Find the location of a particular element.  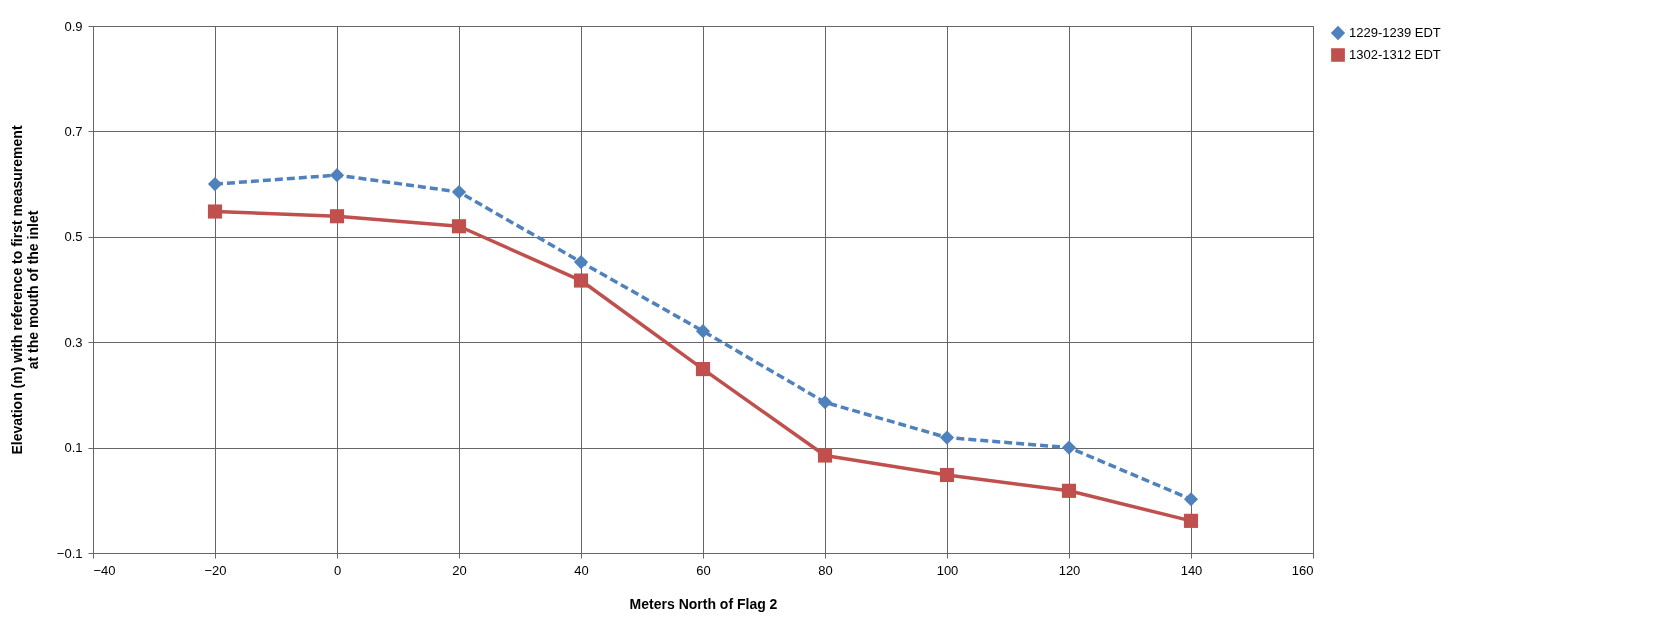

x-tick-label: −20 is located at coordinates (215, 570).